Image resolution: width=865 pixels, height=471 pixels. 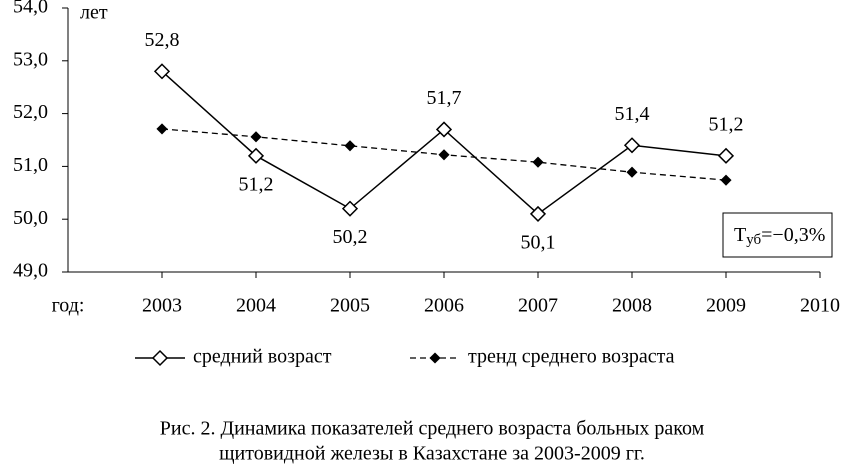 What do you see at coordinates (538, 243) in the screenshot?
I see `data-label: 50,1` at bounding box center [538, 243].